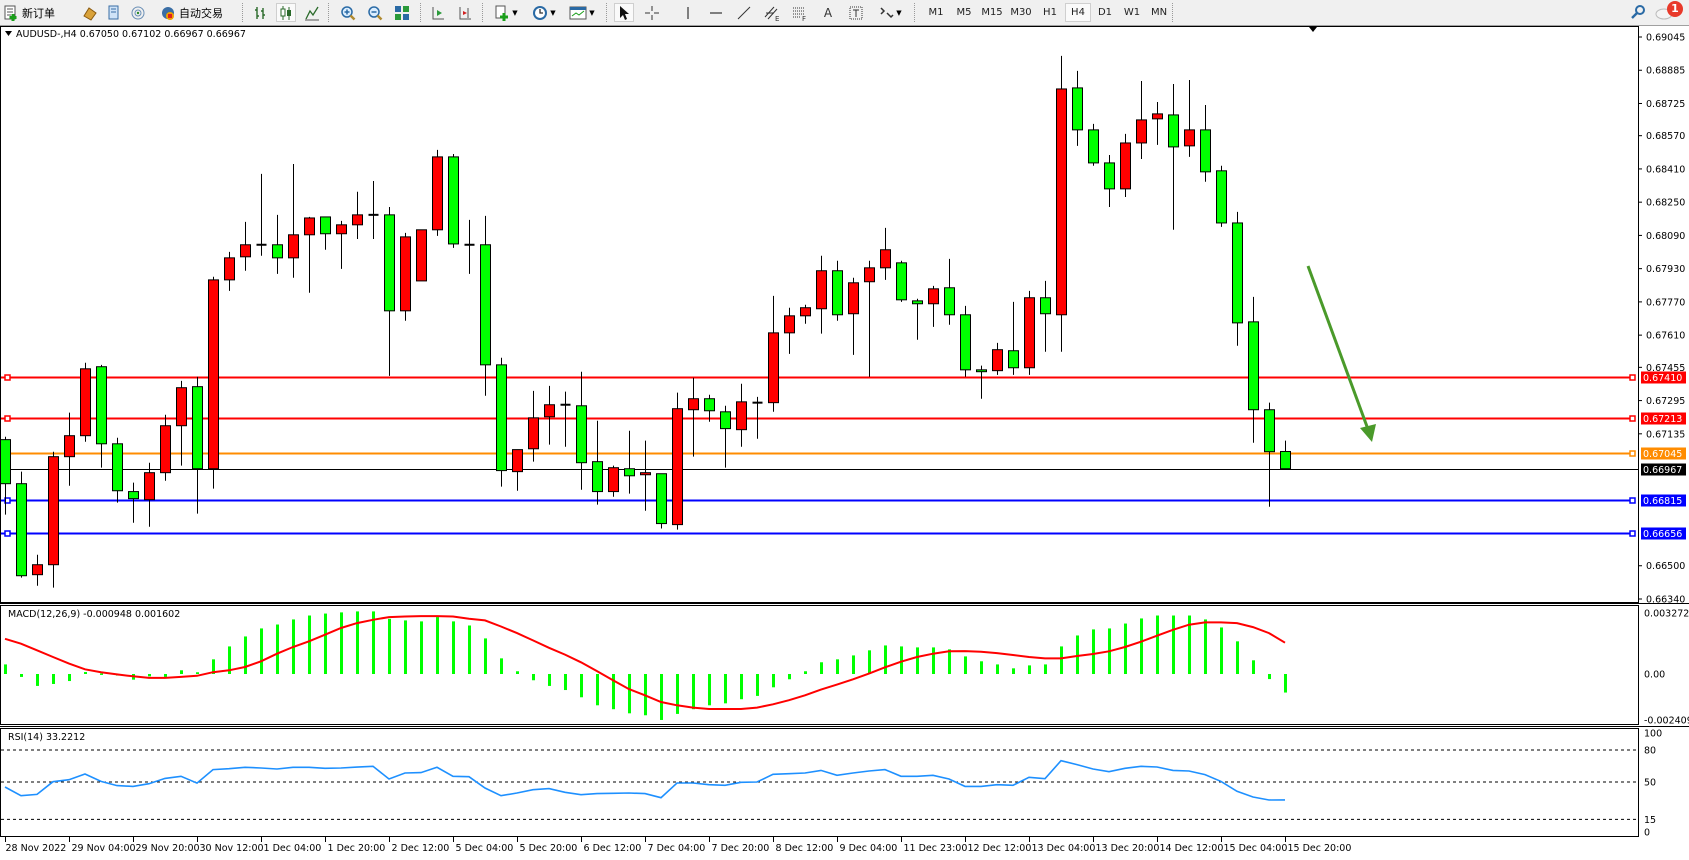 Image resolution: width=1689 pixels, height=860 pixels. Describe the element at coordinates (582, 12) in the screenshot. I see `templates-dropdown: ▼` at that location.